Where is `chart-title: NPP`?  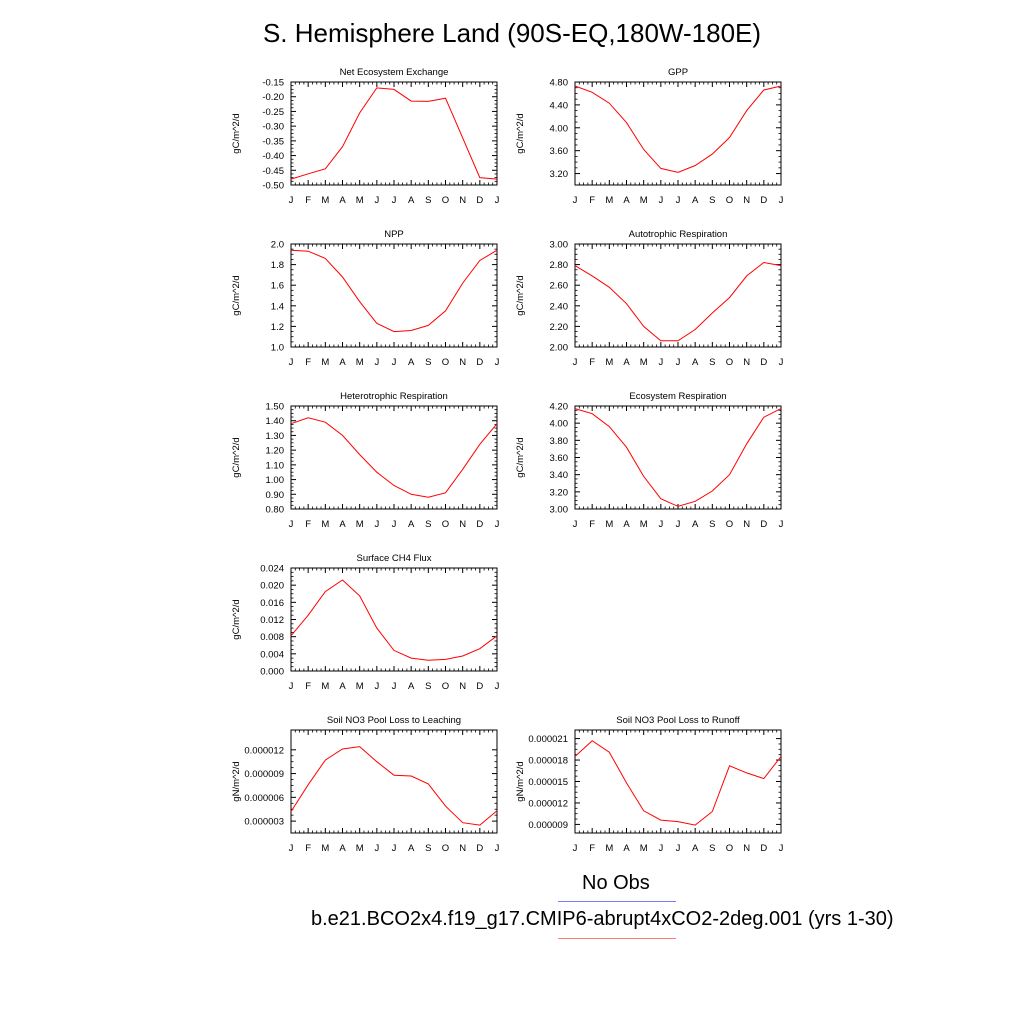 chart-title: NPP is located at coordinates (394, 234).